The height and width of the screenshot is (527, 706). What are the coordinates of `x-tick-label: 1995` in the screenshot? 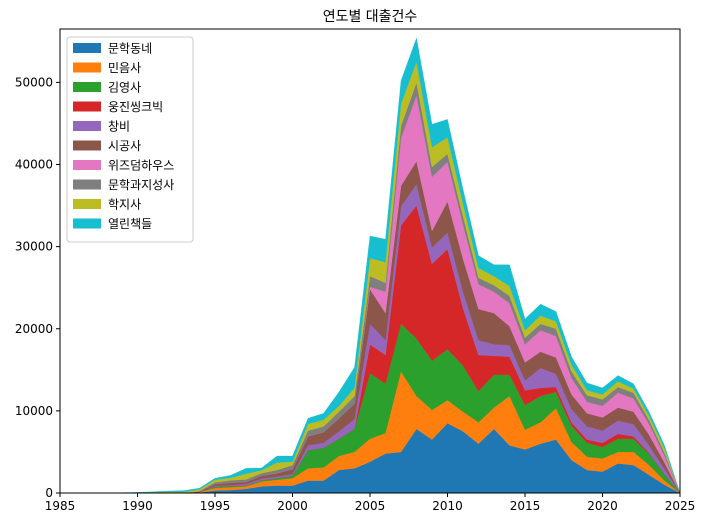 It's located at (215, 506).